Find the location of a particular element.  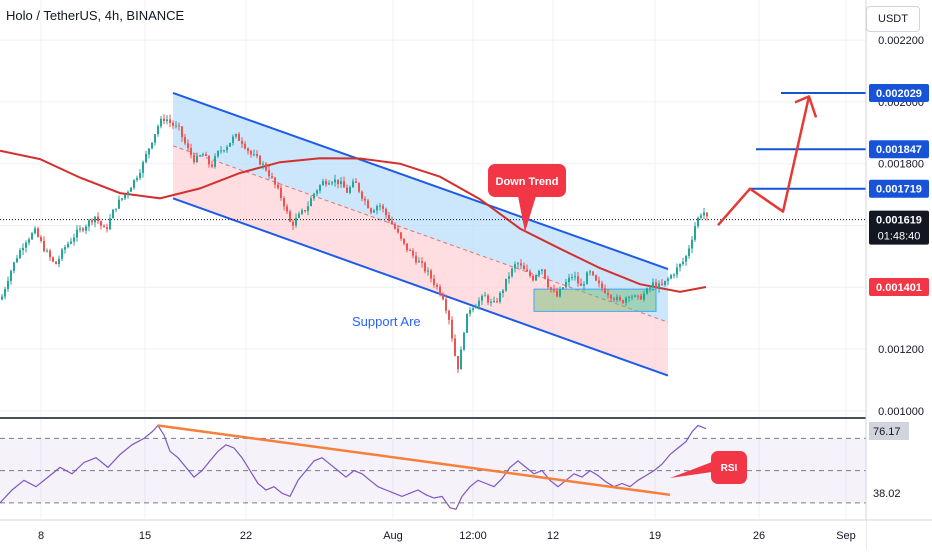

time-axis-background is located at coordinates (433, 535).